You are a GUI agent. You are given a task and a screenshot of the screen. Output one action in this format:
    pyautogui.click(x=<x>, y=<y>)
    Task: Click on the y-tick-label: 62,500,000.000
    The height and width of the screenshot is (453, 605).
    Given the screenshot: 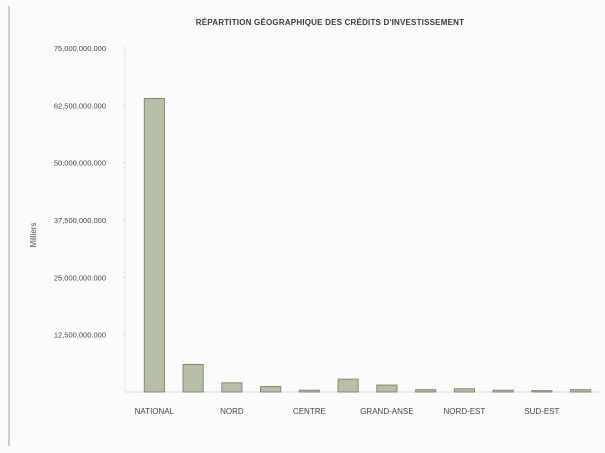 What is the action you would take?
    pyautogui.click(x=80, y=105)
    